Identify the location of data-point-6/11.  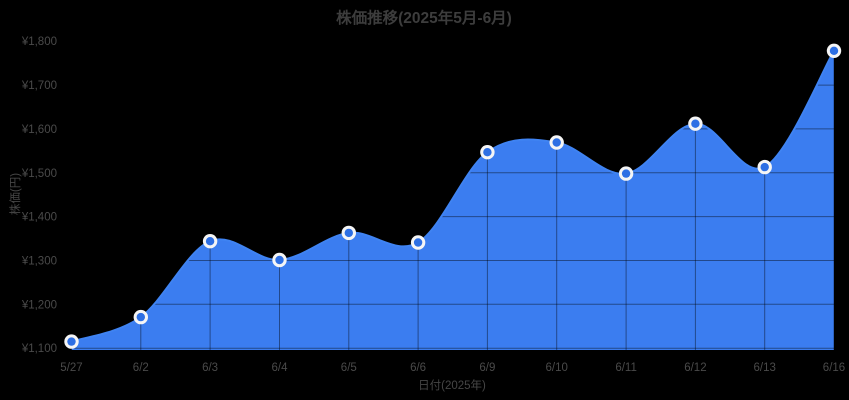
(626, 173).